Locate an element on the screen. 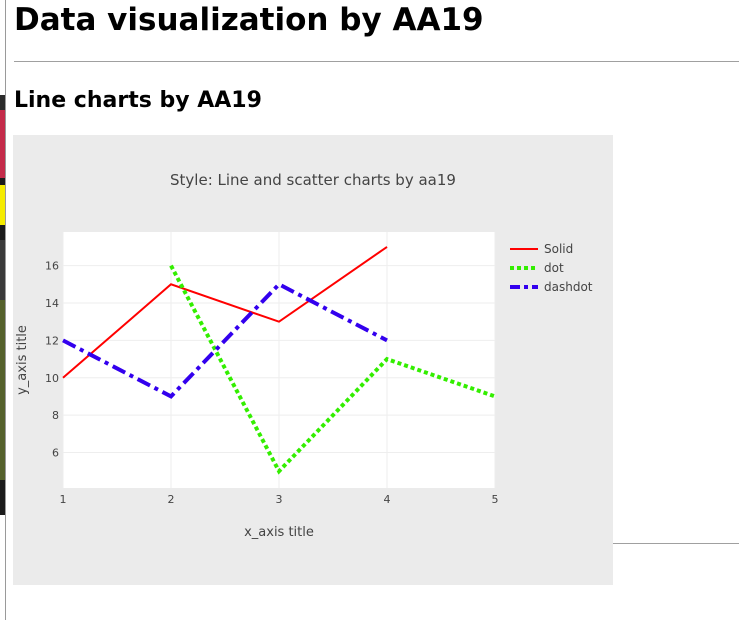 The height and width of the screenshot is (620, 739). chart-title: Style: Line and scatter charts by aa19 is located at coordinates (313, 180).